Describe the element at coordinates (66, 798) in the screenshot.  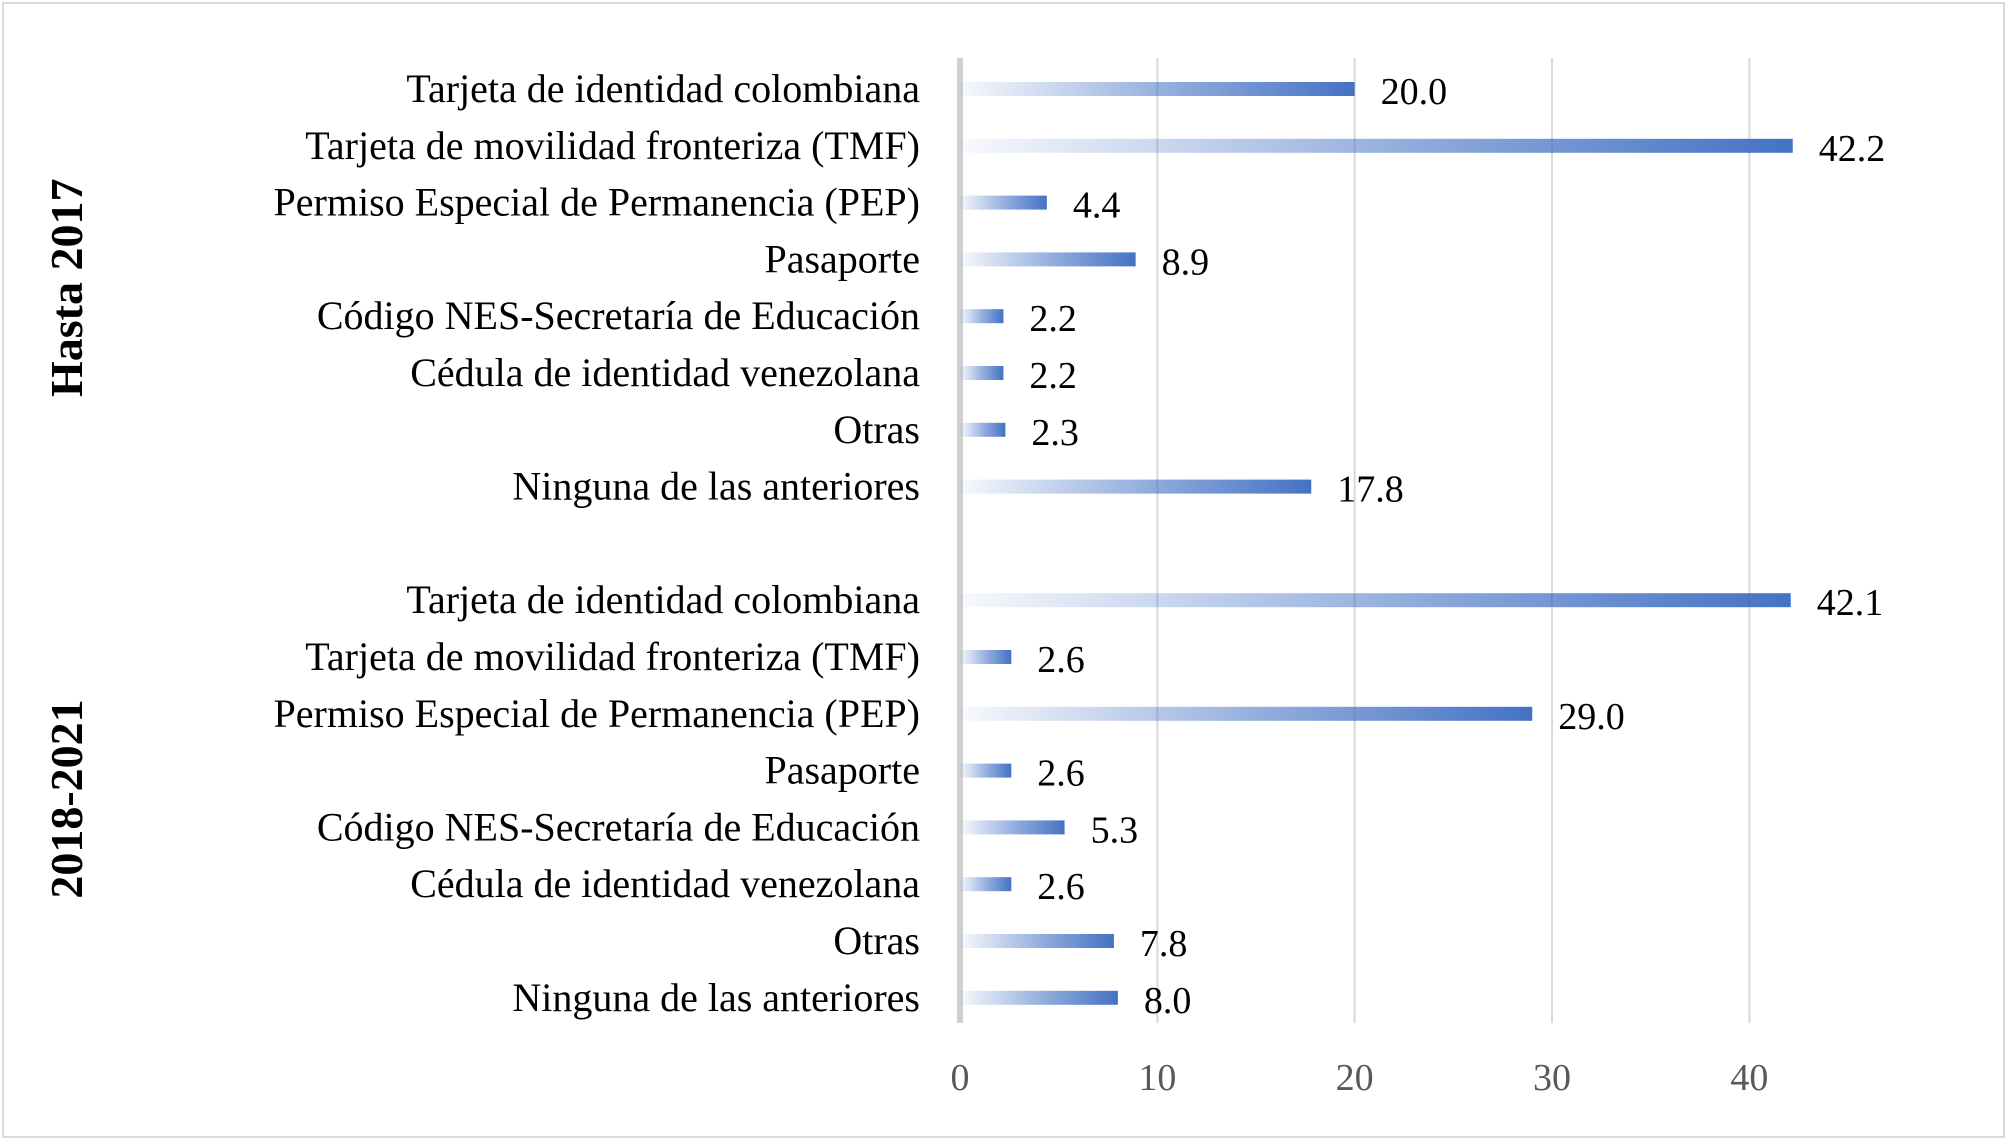
I see `group-label: 2018-2021` at that location.